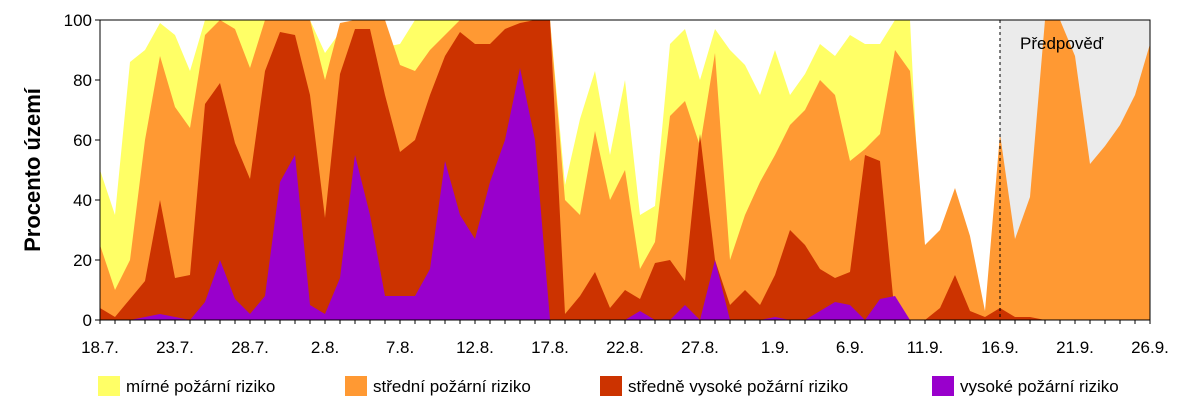 This screenshot has height=405, width=1200. I want to click on y-tick-label: 40, so click(82, 200).